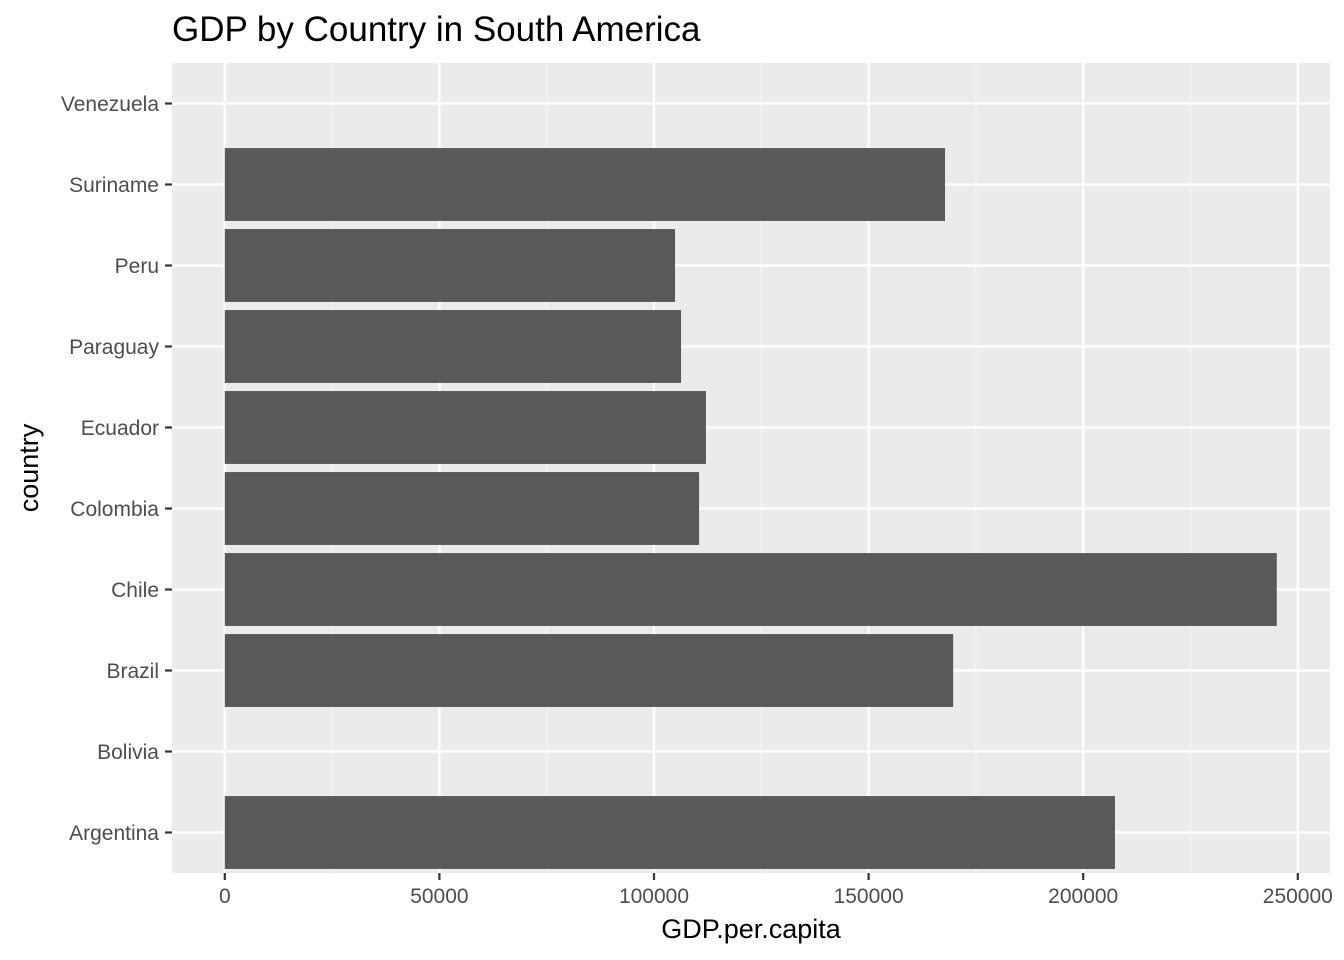 Image resolution: width=1344 pixels, height=960 pixels. I want to click on y-tick-label: Peru, so click(137, 266).